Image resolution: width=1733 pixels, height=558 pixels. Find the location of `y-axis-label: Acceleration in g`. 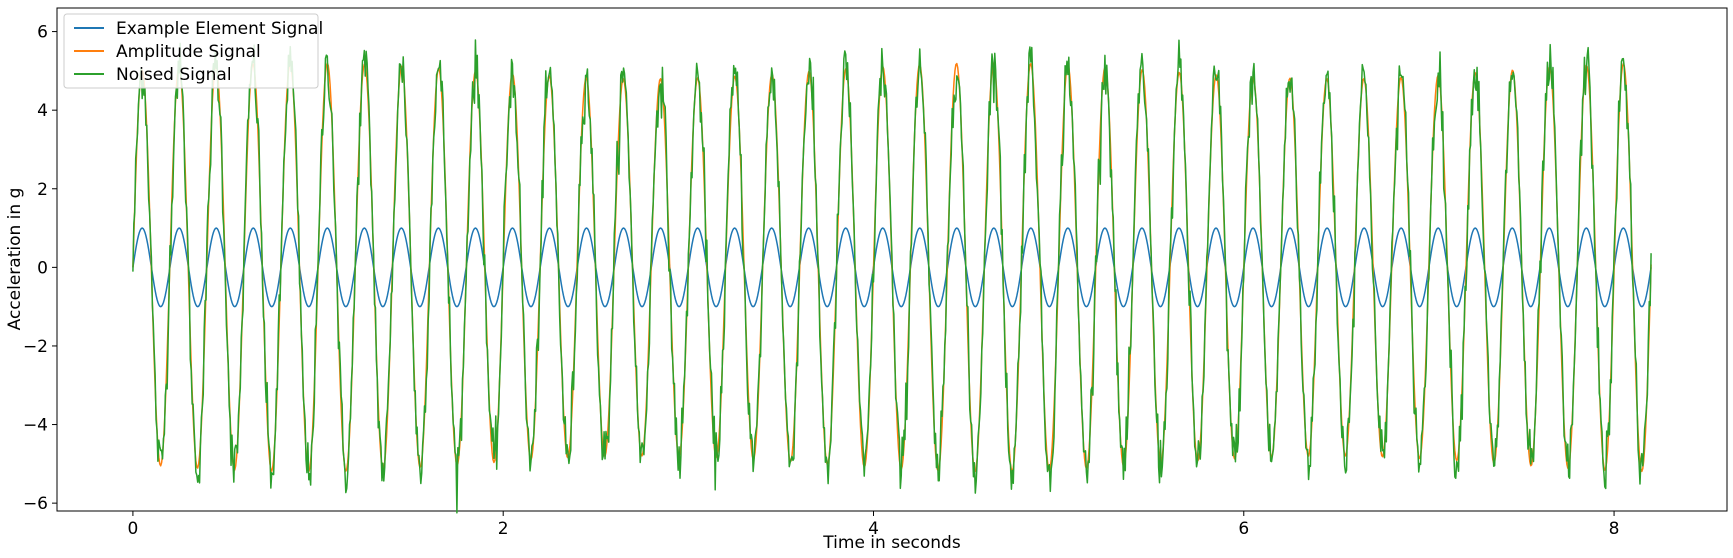

y-axis-label: Acceleration in g is located at coordinates (15, 259).